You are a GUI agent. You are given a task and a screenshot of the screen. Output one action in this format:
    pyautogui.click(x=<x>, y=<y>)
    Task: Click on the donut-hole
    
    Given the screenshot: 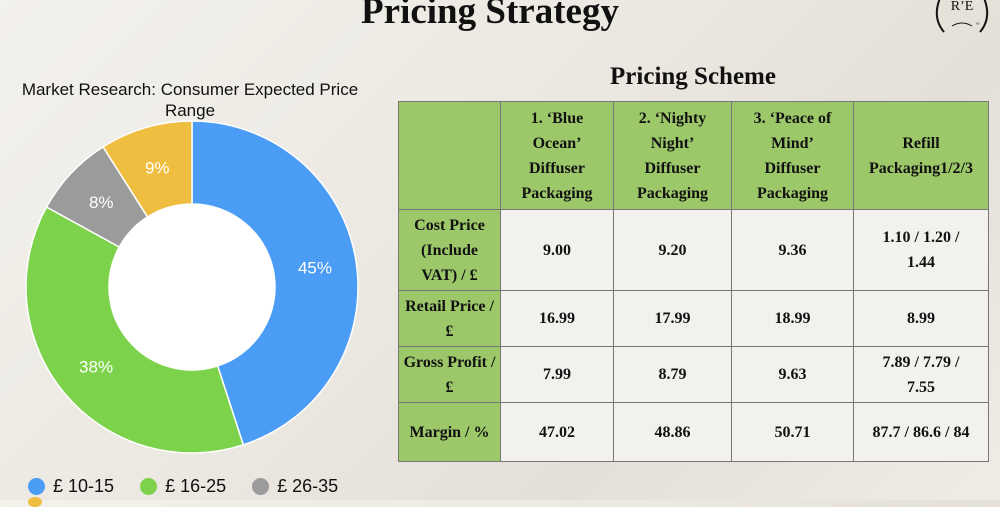 What is the action you would take?
    pyautogui.click(x=192, y=287)
    